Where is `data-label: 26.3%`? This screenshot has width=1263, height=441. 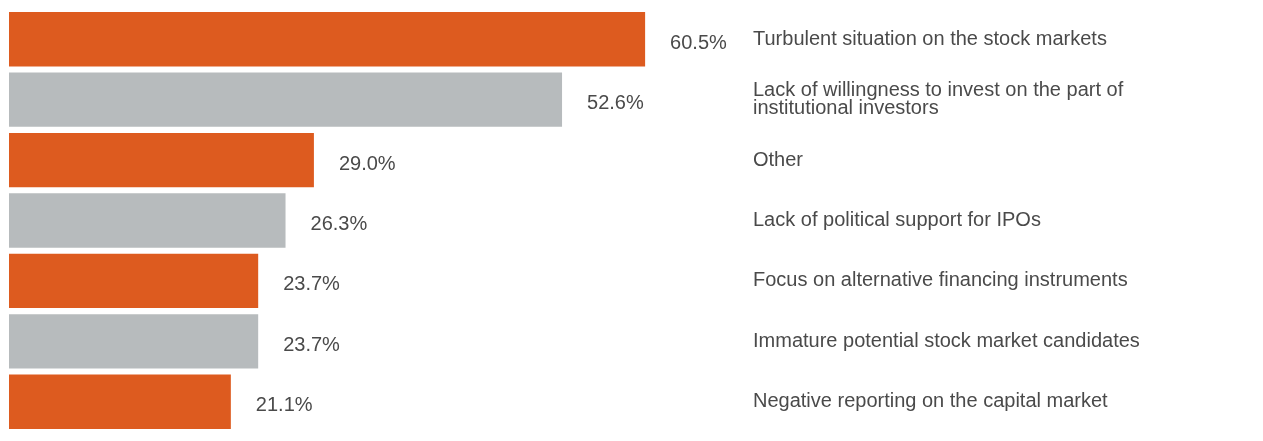
data-label: 26.3% is located at coordinates (339, 223).